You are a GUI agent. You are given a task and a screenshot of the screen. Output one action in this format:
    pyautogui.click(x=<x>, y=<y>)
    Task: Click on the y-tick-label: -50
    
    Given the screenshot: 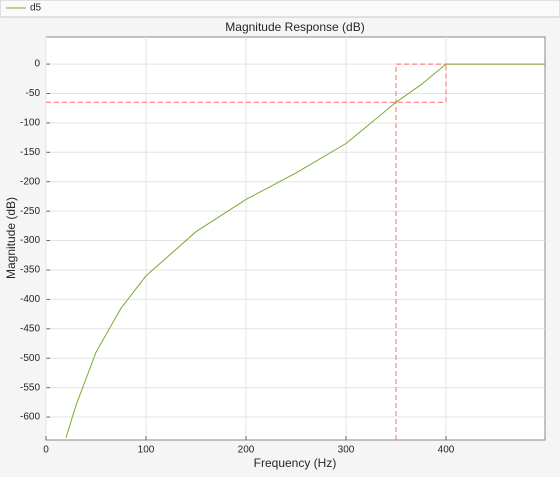 What is the action you would take?
    pyautogui.click(x=33, y=93)
    